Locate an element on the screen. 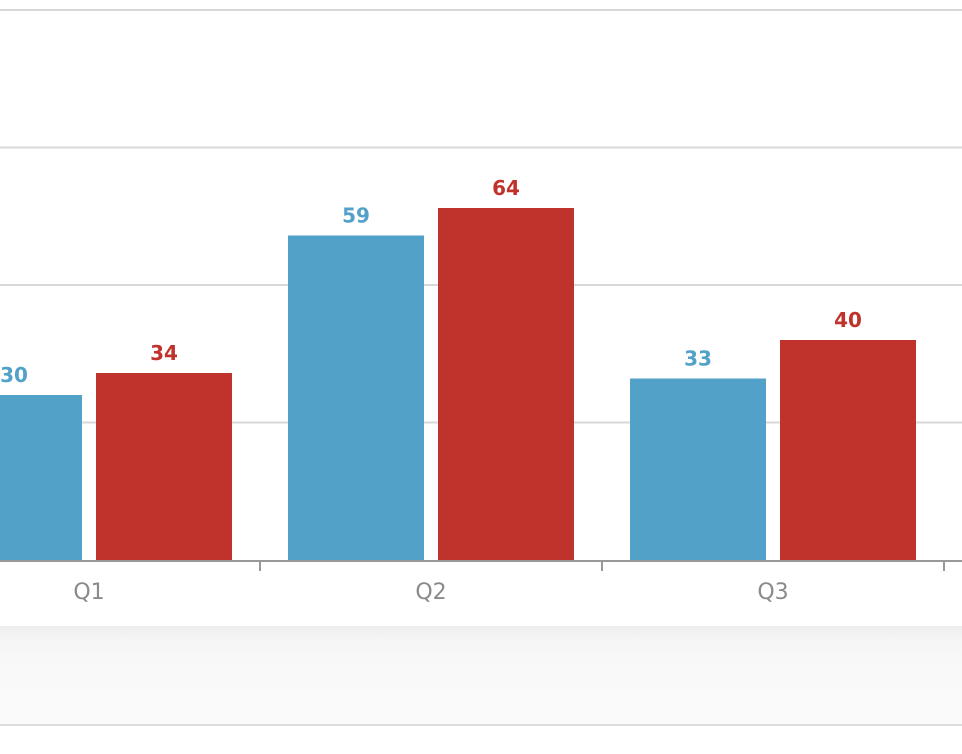 The height and width of the screenshot is (754, 962). chart-footer-panel is located at coordinates (481, 675).